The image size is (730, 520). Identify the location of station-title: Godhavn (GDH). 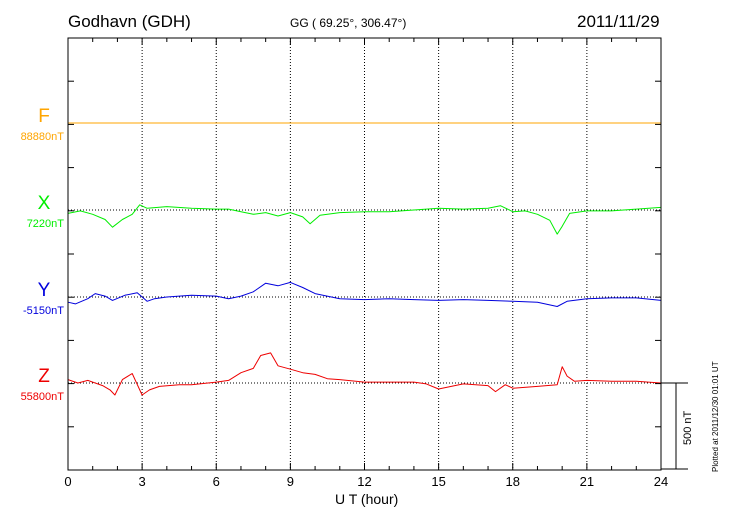
(129, 21).